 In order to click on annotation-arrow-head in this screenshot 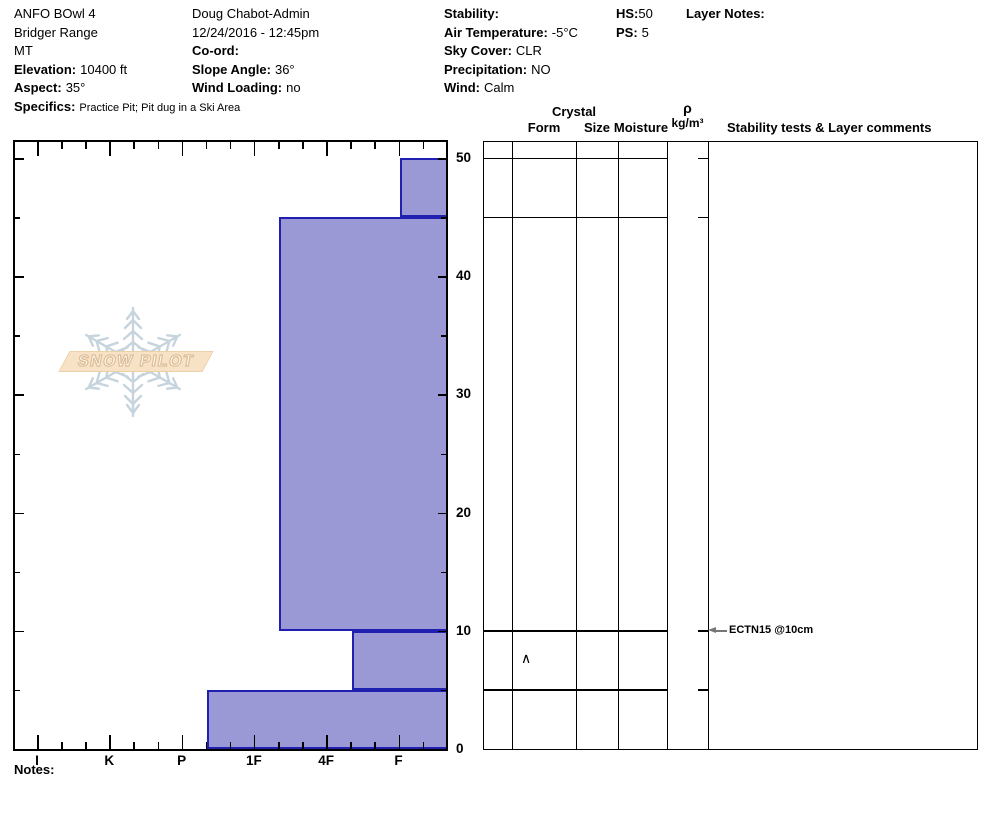, I will do `click(712, 630)`.